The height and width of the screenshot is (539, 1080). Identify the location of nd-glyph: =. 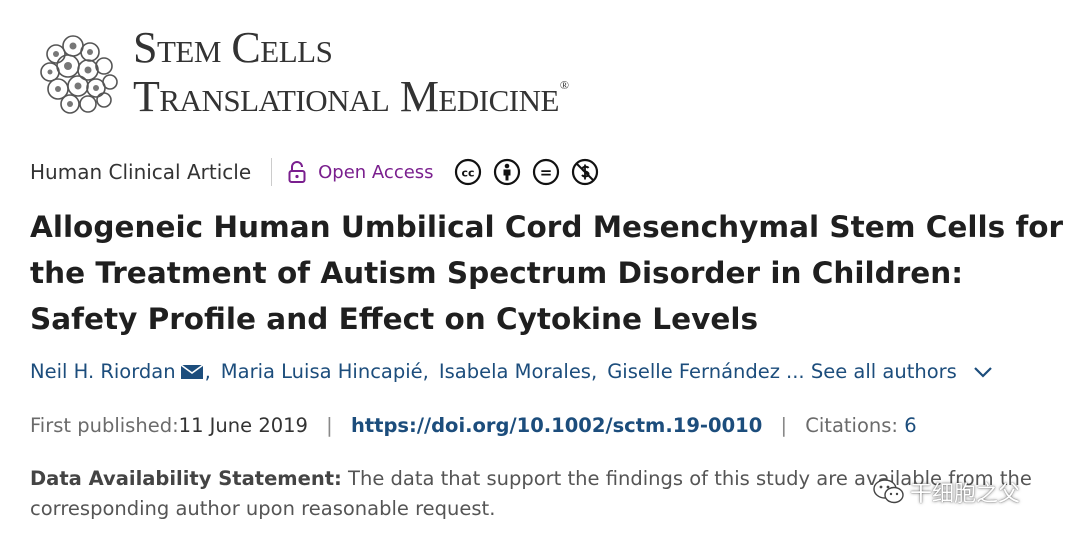
(545, 173).